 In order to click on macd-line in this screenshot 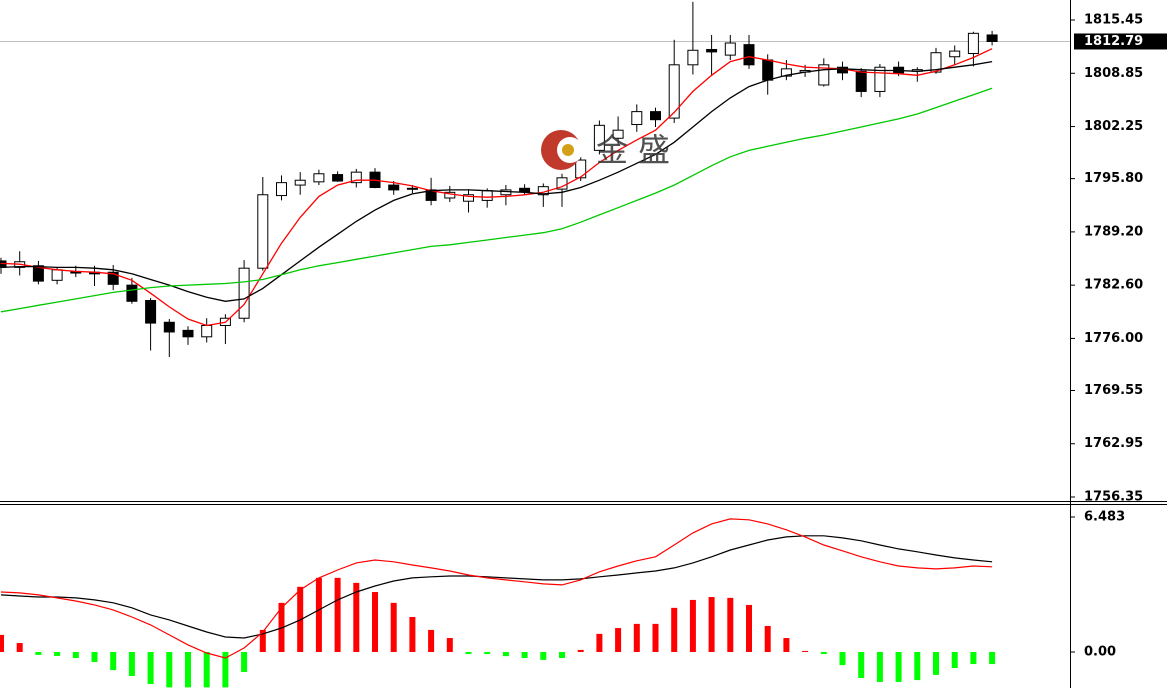, I will do `click(496, 587)`.